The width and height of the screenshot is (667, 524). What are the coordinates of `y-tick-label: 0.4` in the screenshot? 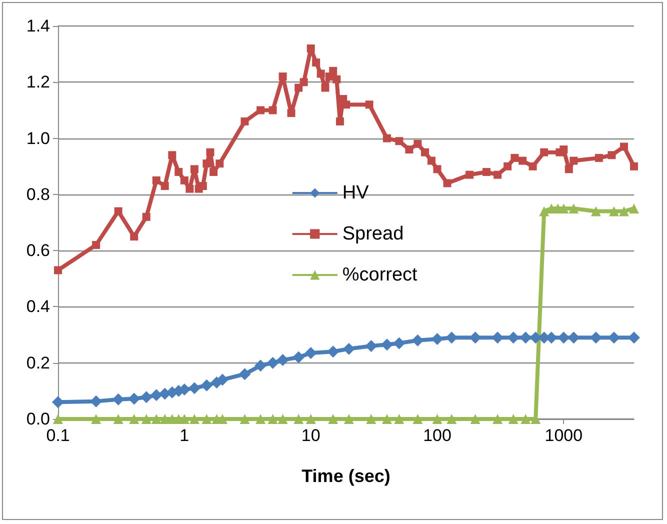 It's located at (38, 306).